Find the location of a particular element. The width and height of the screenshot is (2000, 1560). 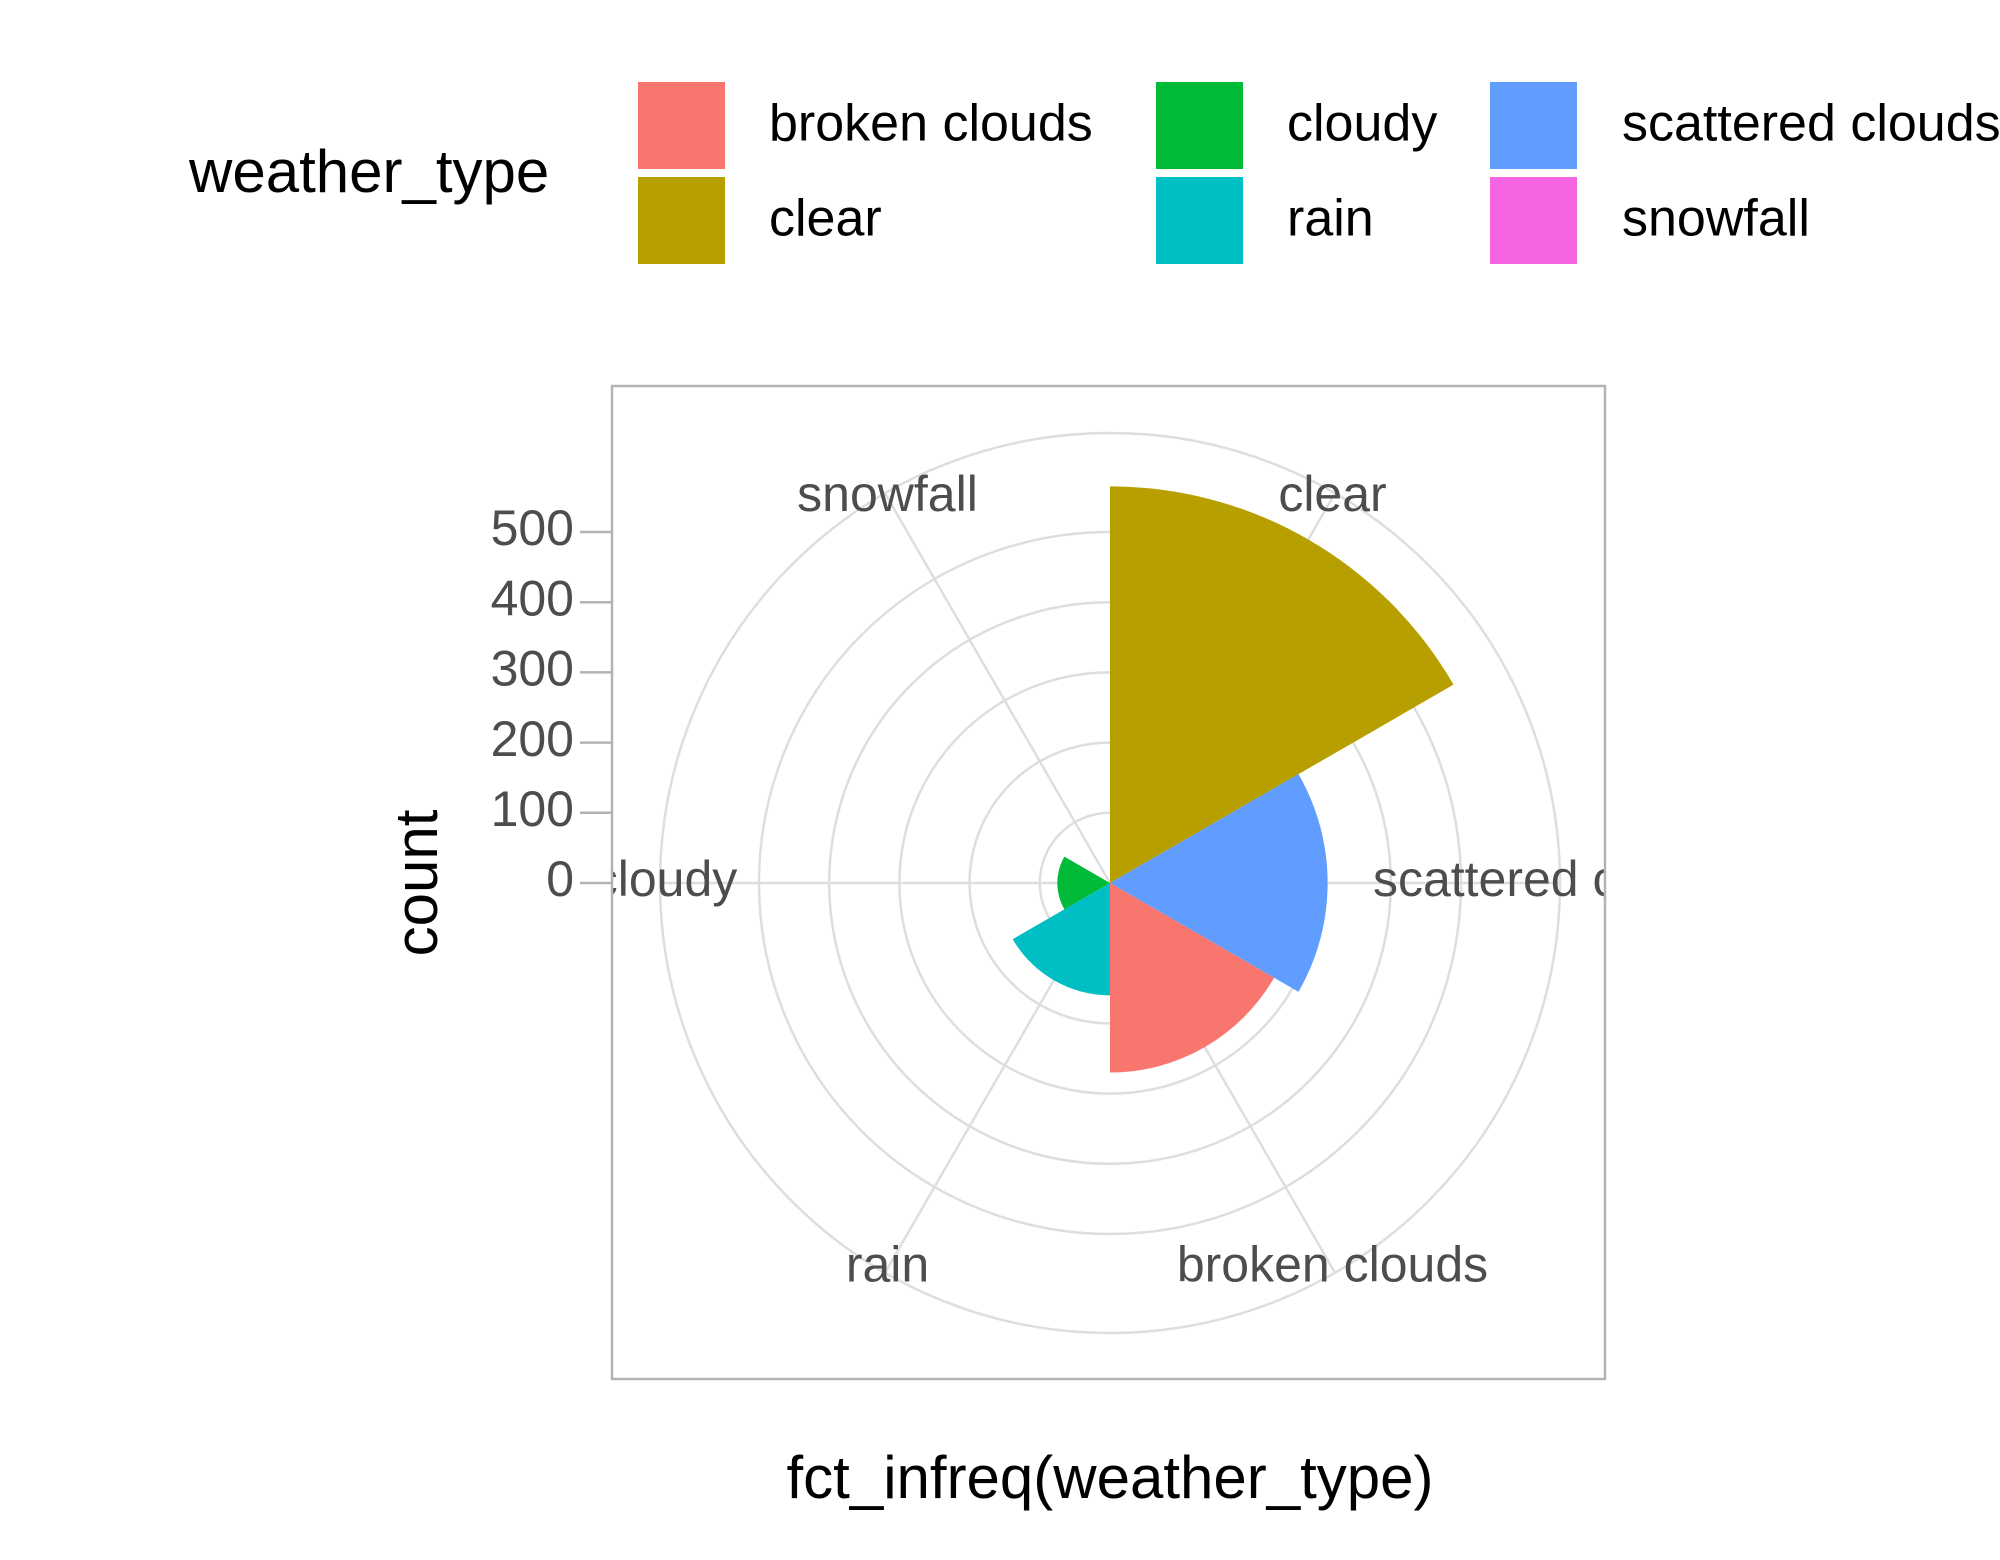

category-label: rain is located at coordinates (887, 1265).